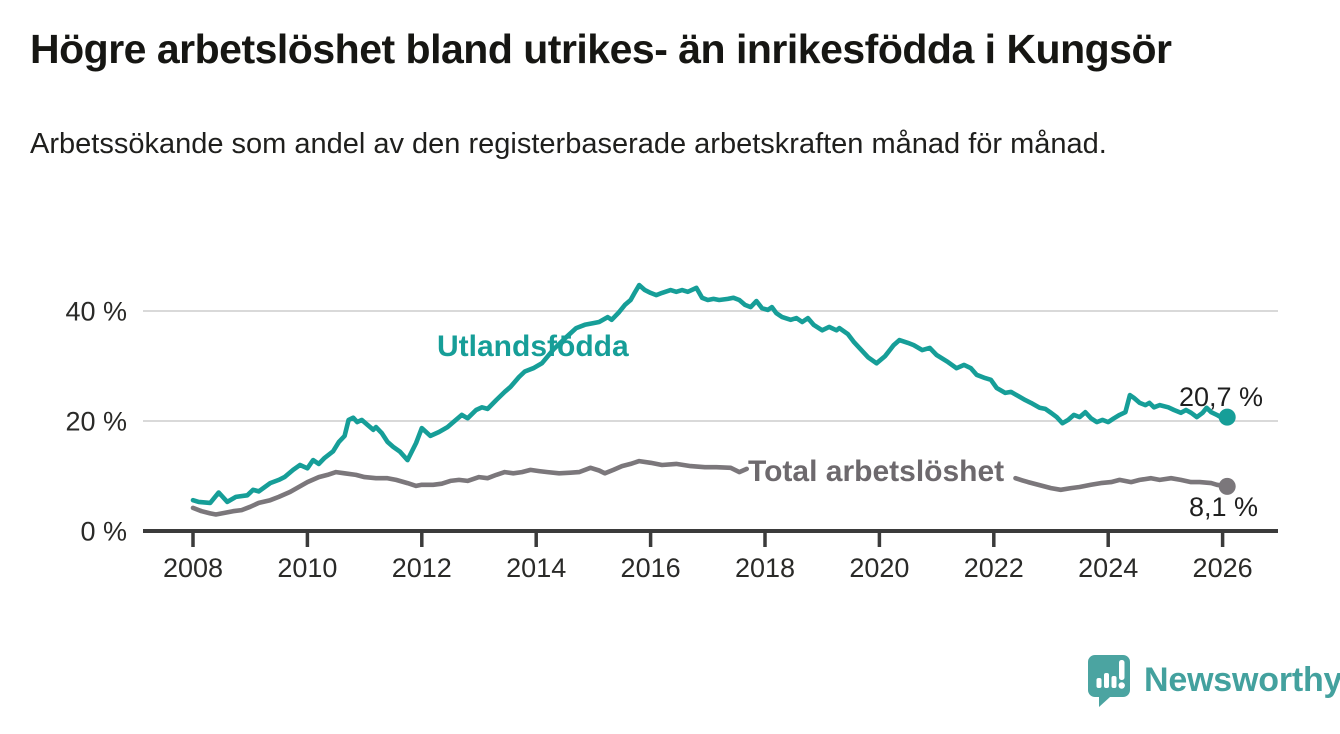 The image size is (1340, 734). Describe the element at coordinates (1109, 681) in the screenshot. I see `newsworthy-logo-icon` at that location.